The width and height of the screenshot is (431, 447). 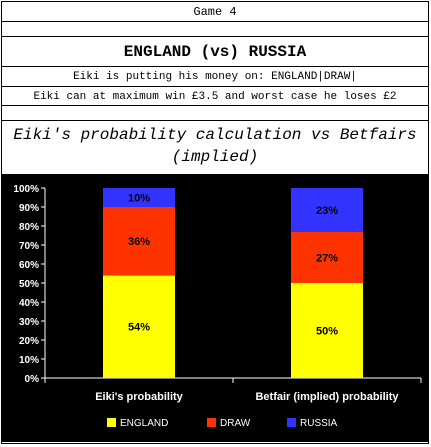 I want to click on legend-label: RUSSIA, so click(x=319, y=423).